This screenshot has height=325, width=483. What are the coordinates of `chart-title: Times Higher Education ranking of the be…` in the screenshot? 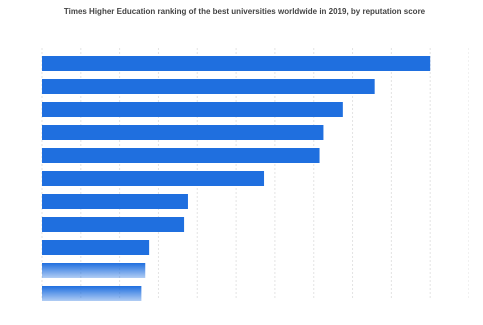 It's located at (244, 11).